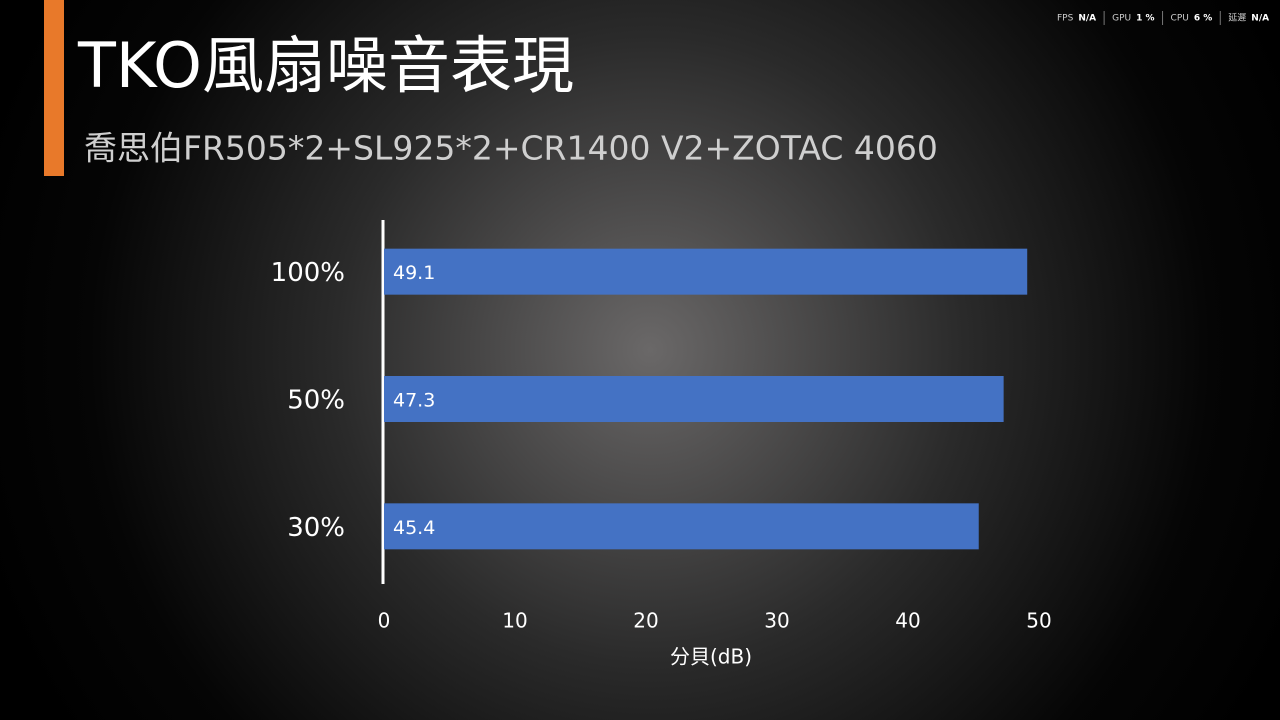  Describe the element at coordinates (1121, 19) in the screenshot. I see `hud-label: GPU` at that location.